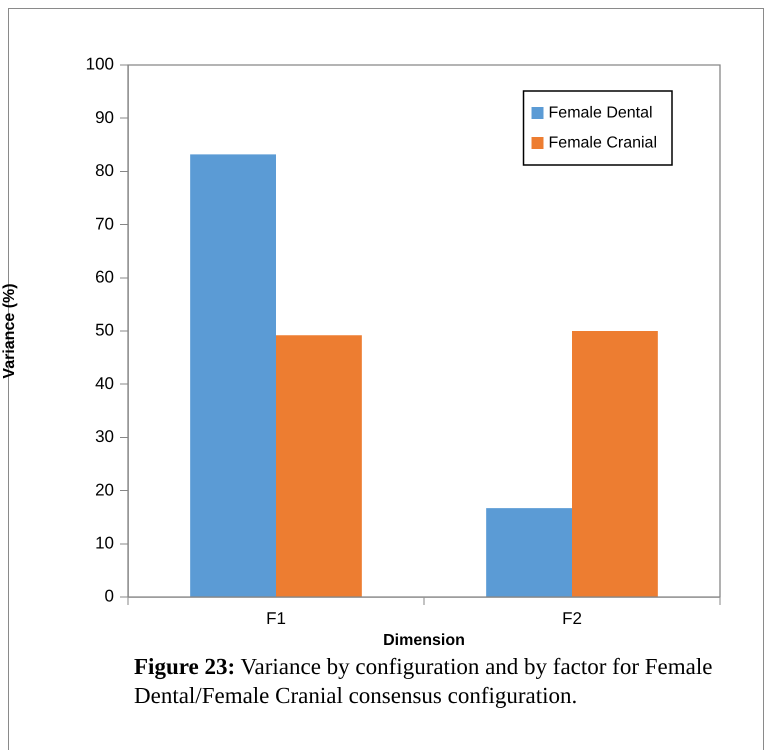 The image size is (769, 750). Describe the element at coordinates (104, 383) in the screenshot. I see `y-tick-label: 40` at that location.